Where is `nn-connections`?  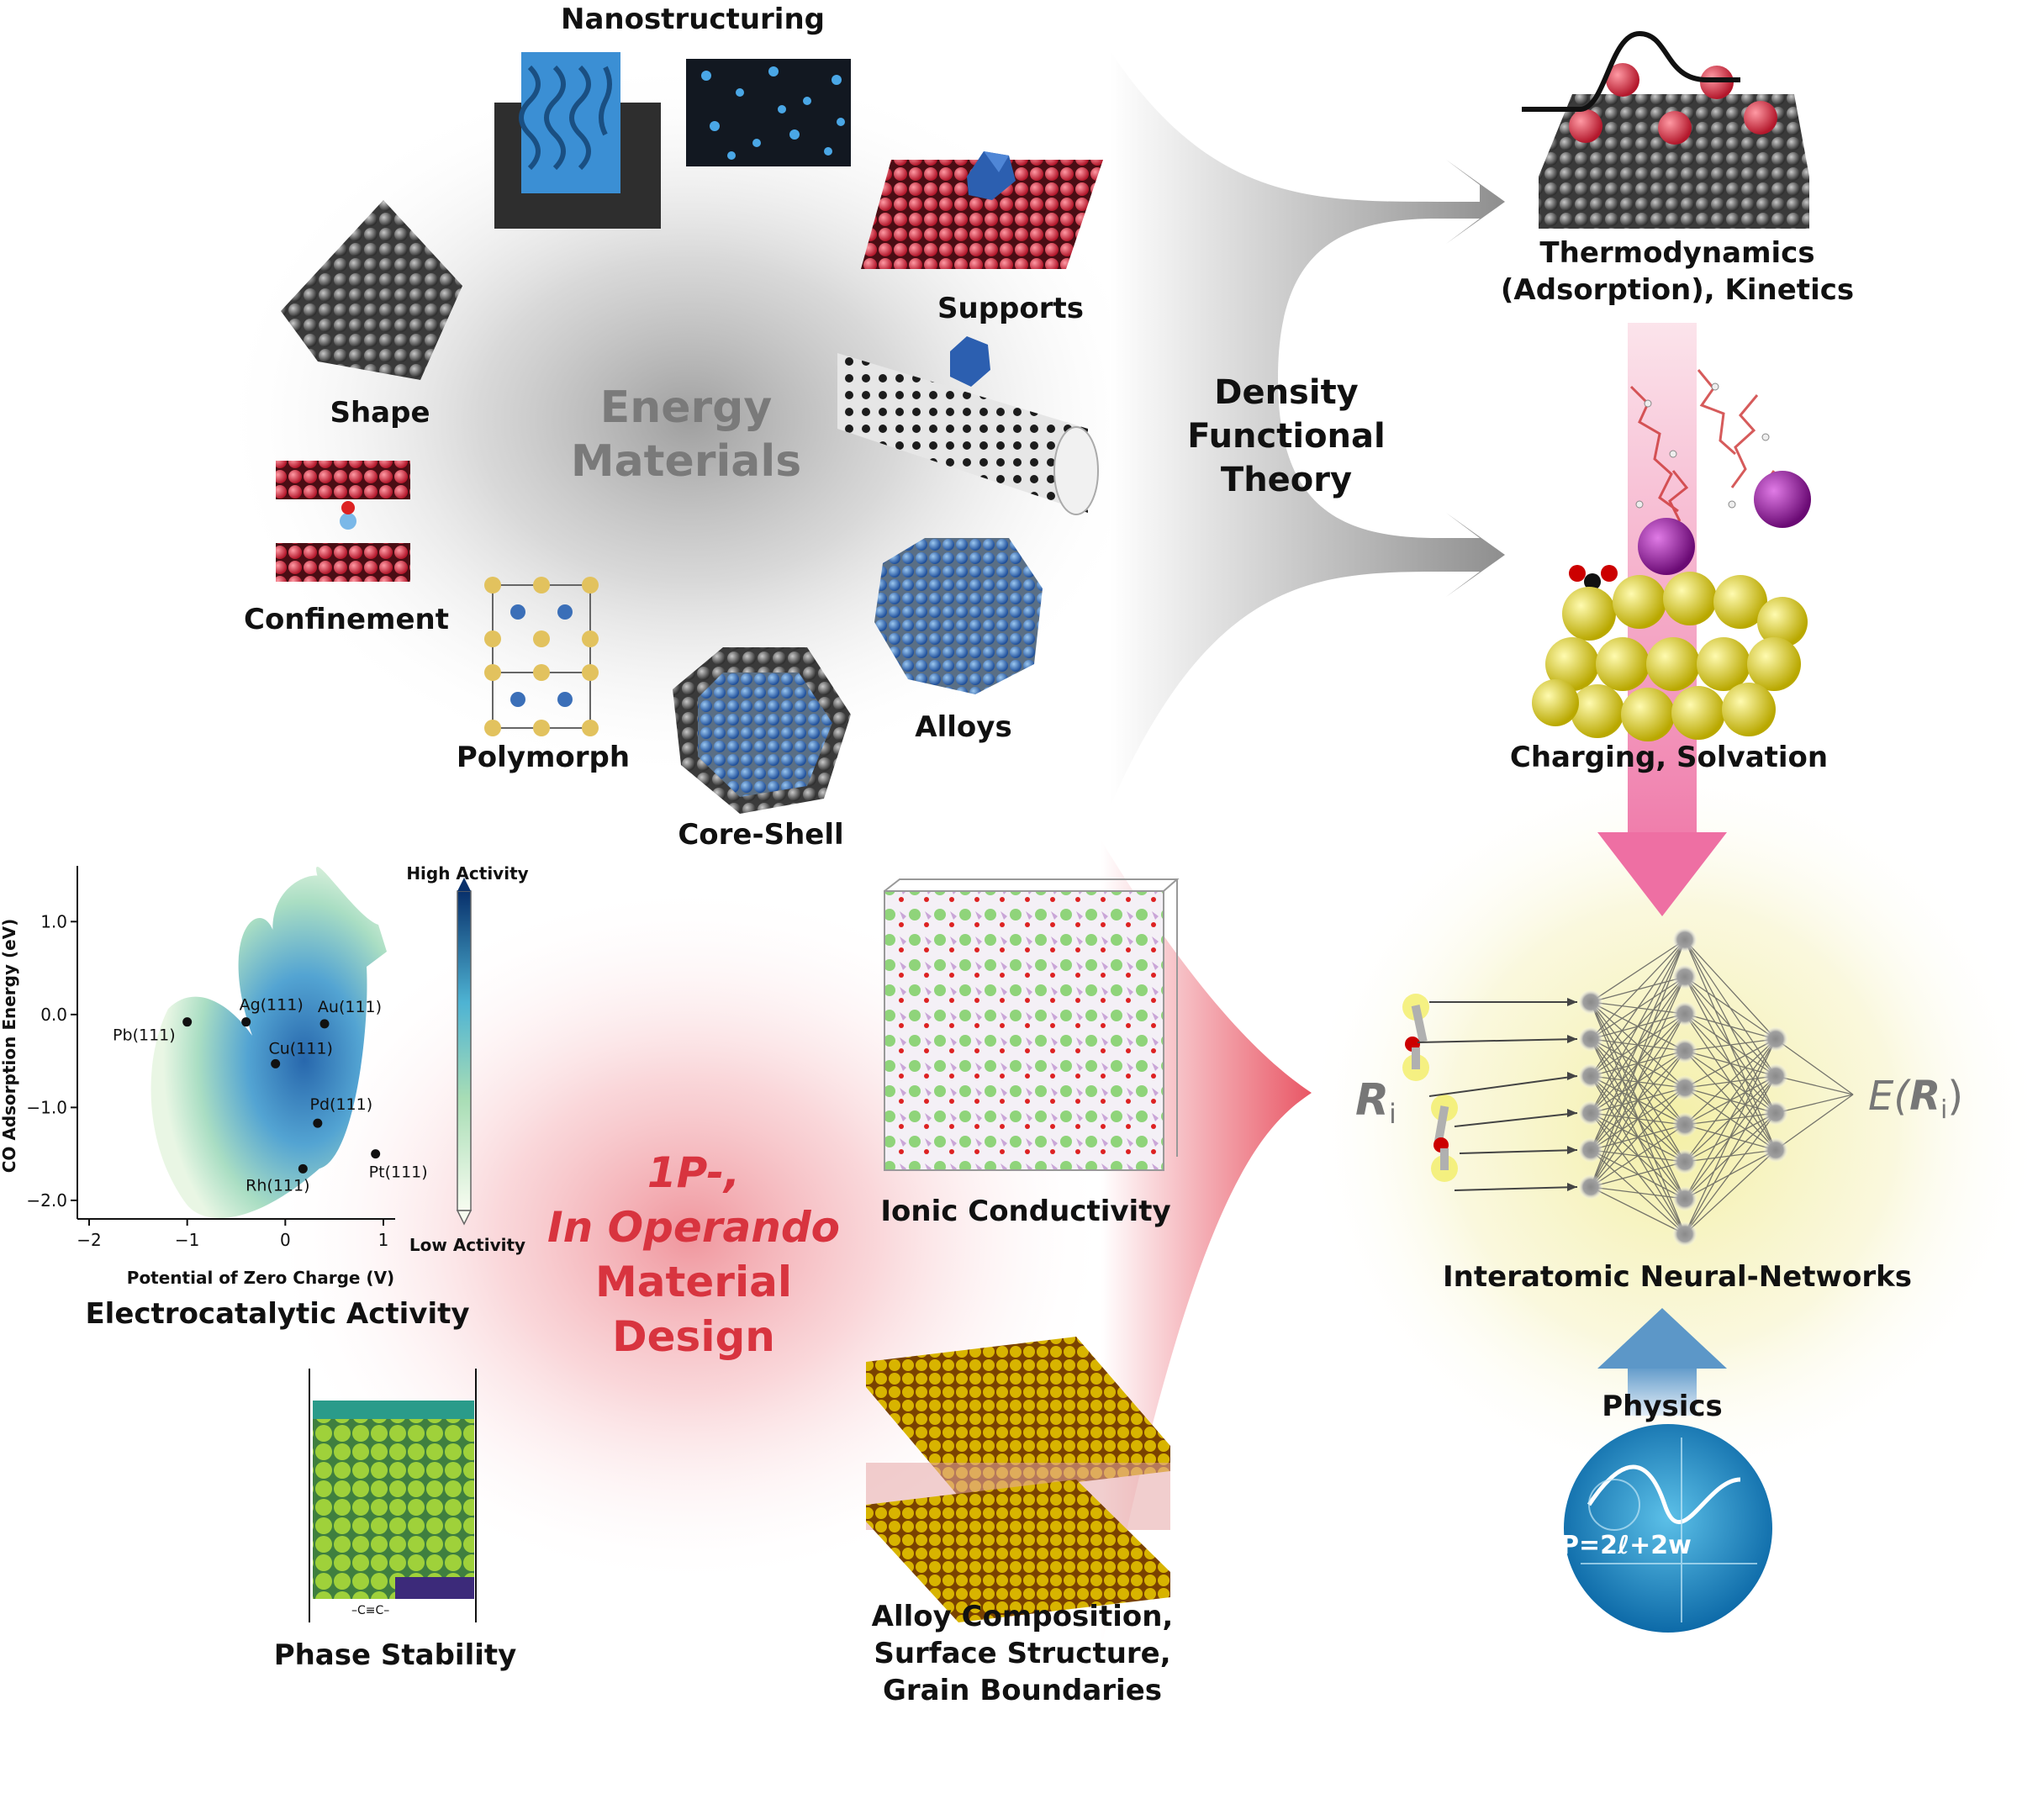 nn-connections is located at coordinates (1722, 1087).